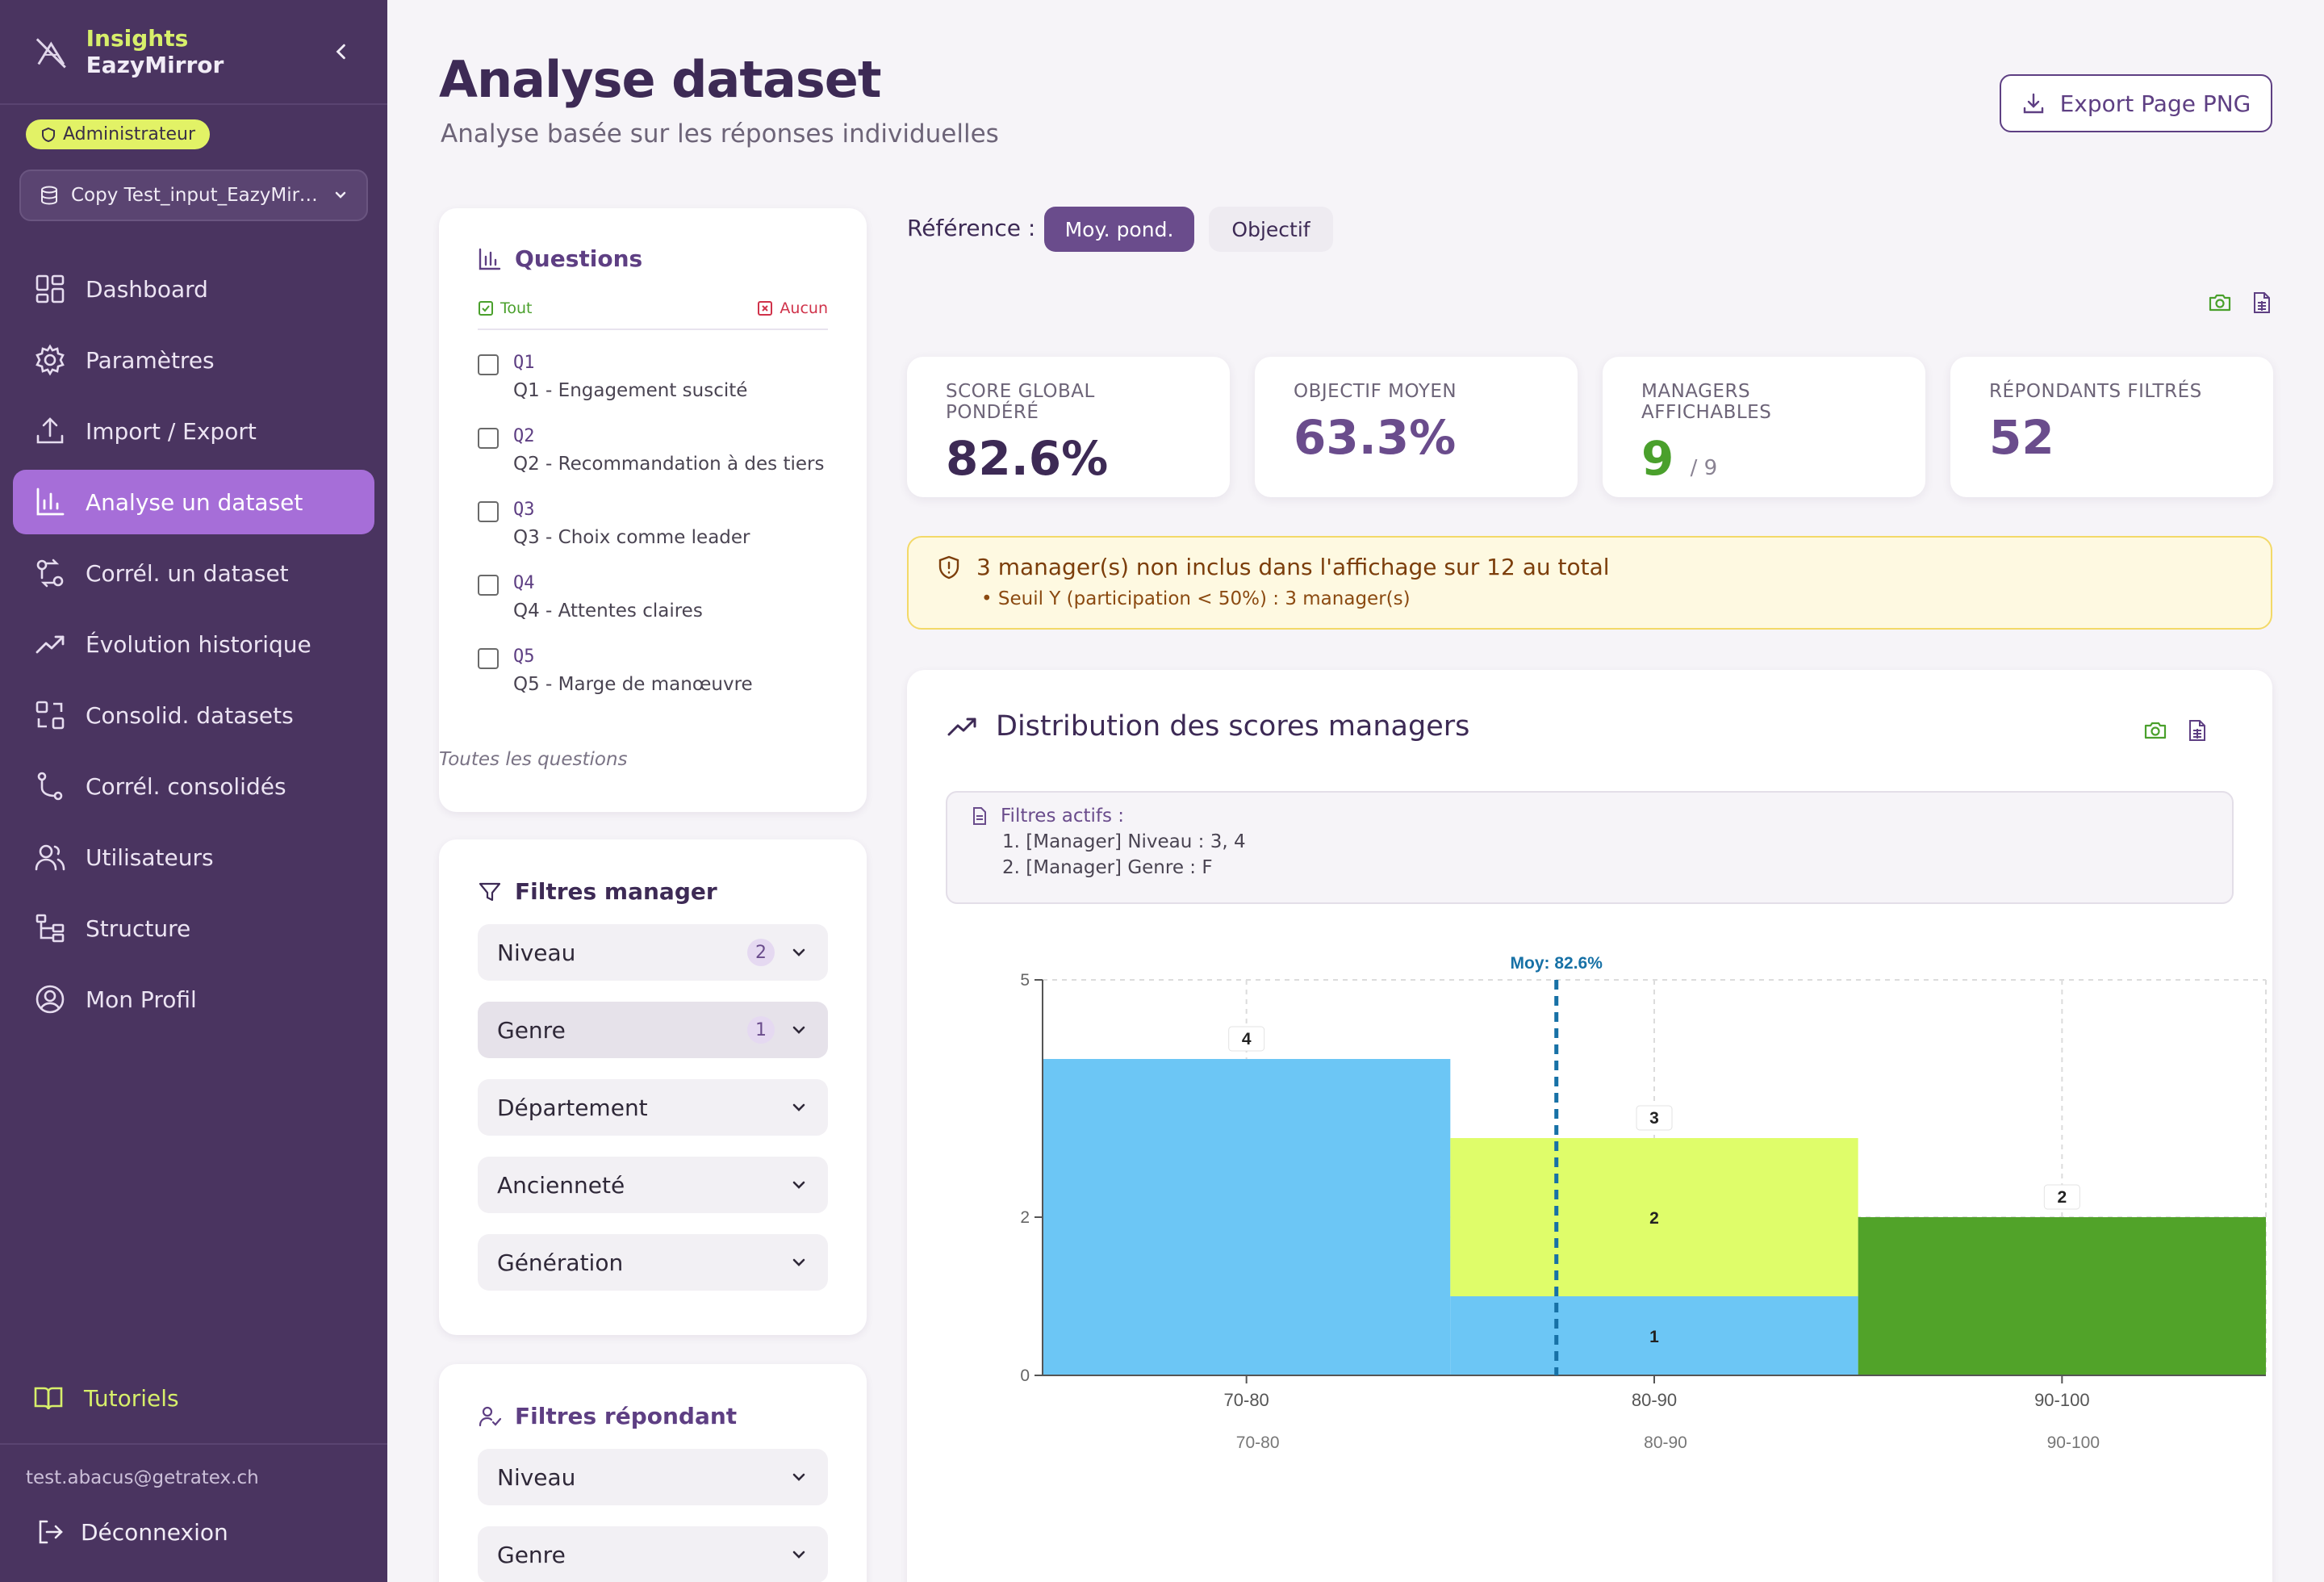 The width and height of the screenshot is (2324, 1582). I want to click on select-all-button: Tout, so click(506, 308).